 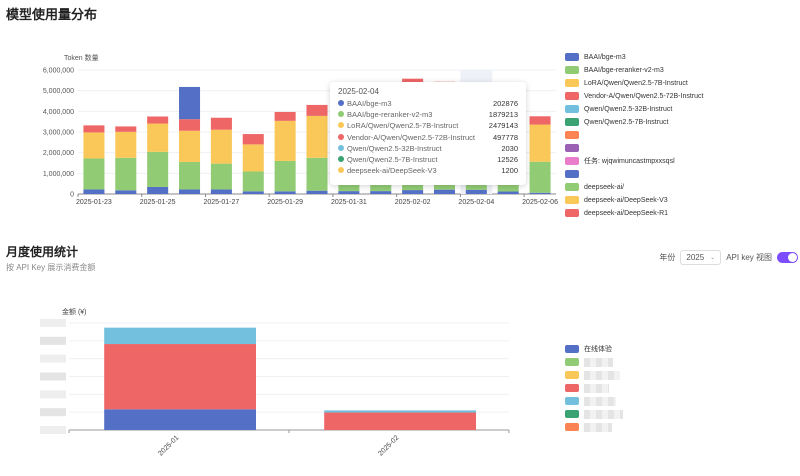 What do you see at coordinates (701, 257) in the screenshot?
I see `year-select: 2025 ⌄` at bounding box center [701, 257].